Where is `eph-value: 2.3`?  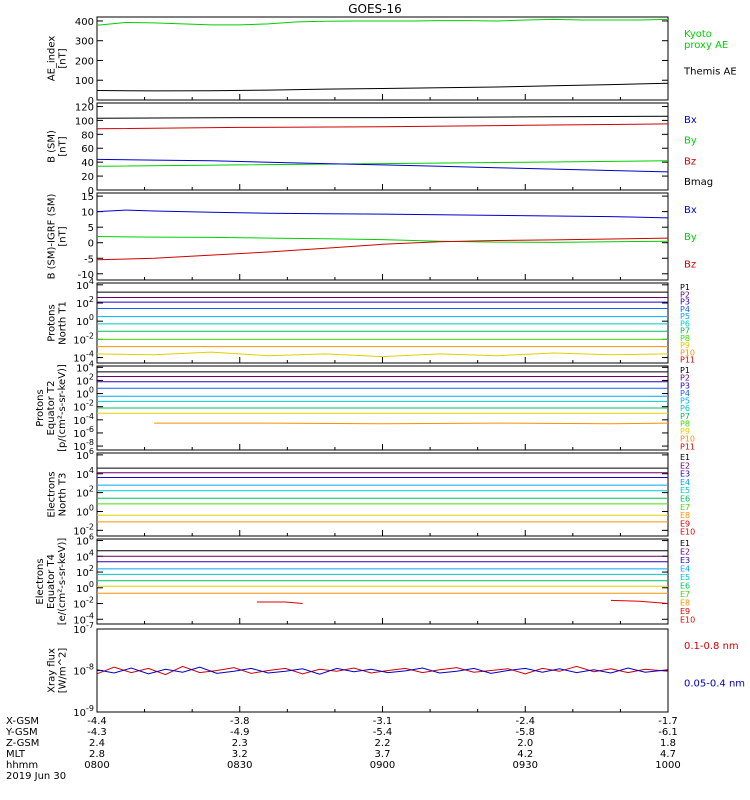
eph-value: 2.3 is located at coordinates (240, 743).